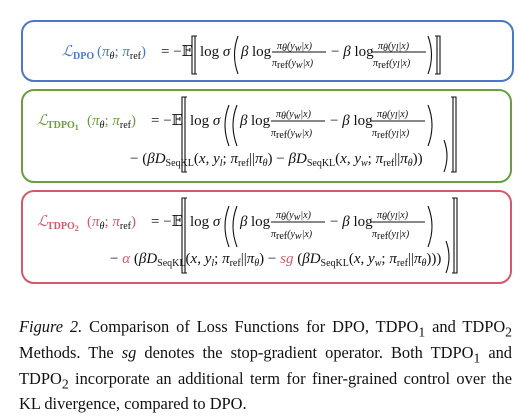 This screenshot has height=416, width=531. I want to click on dpo-lhs-label: ℒ, so click(68, 52).